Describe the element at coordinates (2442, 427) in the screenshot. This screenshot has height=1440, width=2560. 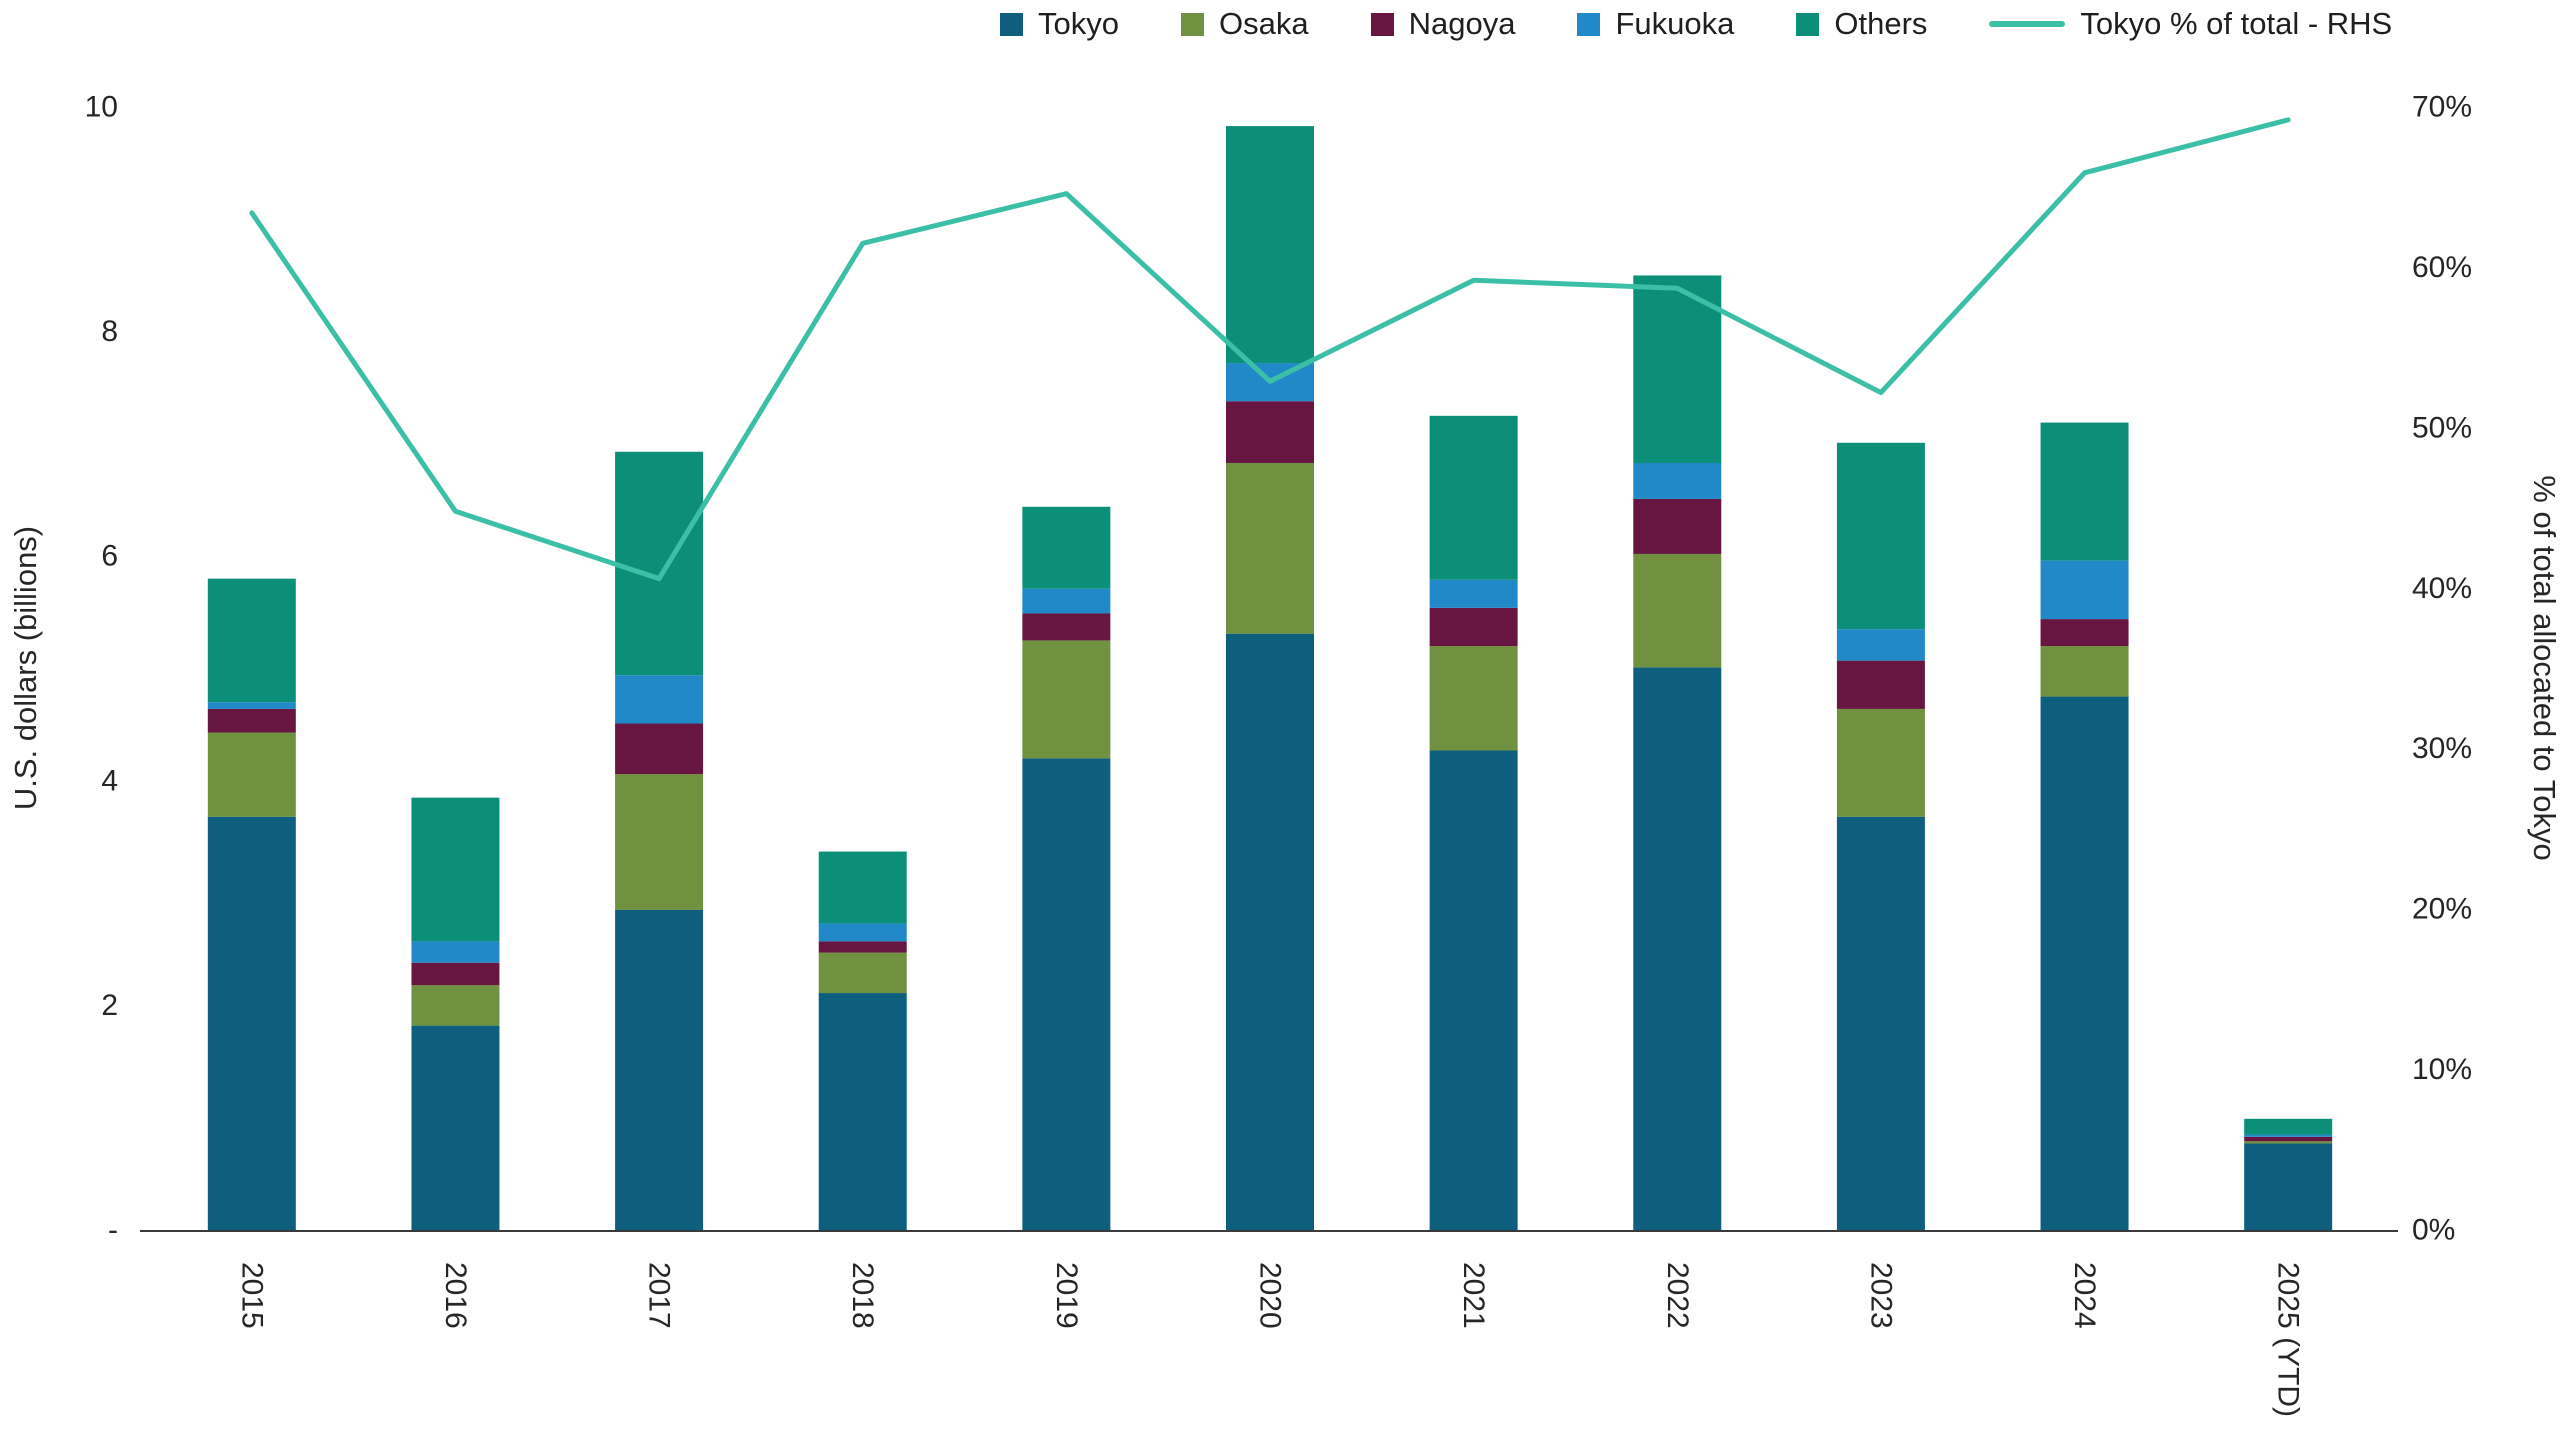
I see `right-axis-tick: 50%` at that location.